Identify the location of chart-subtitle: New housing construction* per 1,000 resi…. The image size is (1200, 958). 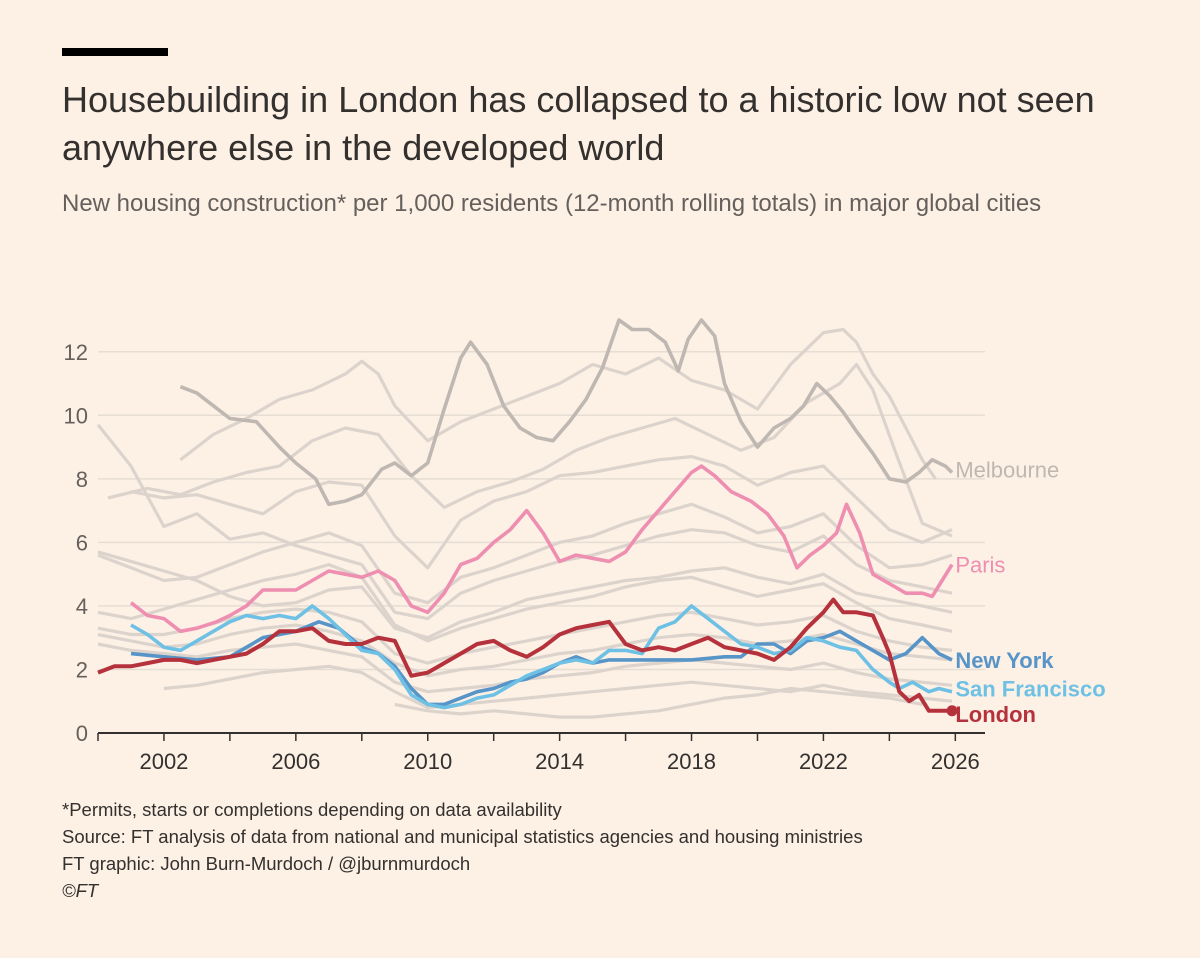
(552, 203).